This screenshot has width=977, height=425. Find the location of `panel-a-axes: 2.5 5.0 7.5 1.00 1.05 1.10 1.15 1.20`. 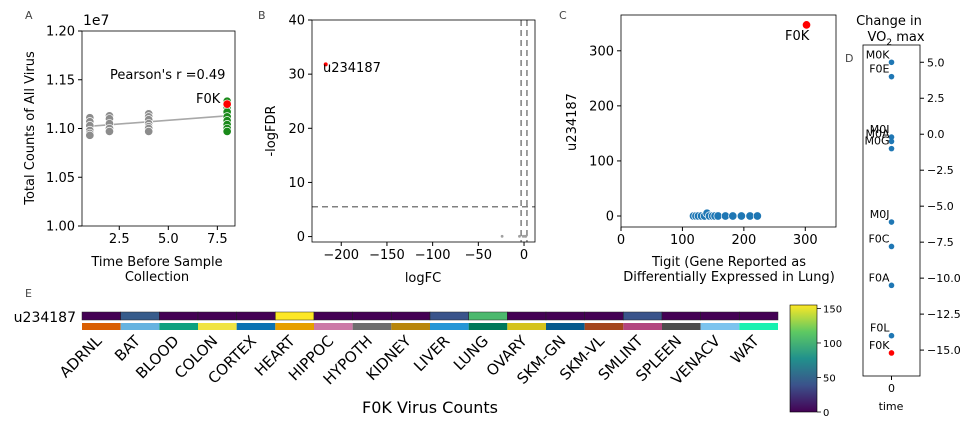

panel-a-axes: 2.5 5.0 7.5 1.00 1.05 1.10 1.15 1.20 is located at coordinates (137, 136).